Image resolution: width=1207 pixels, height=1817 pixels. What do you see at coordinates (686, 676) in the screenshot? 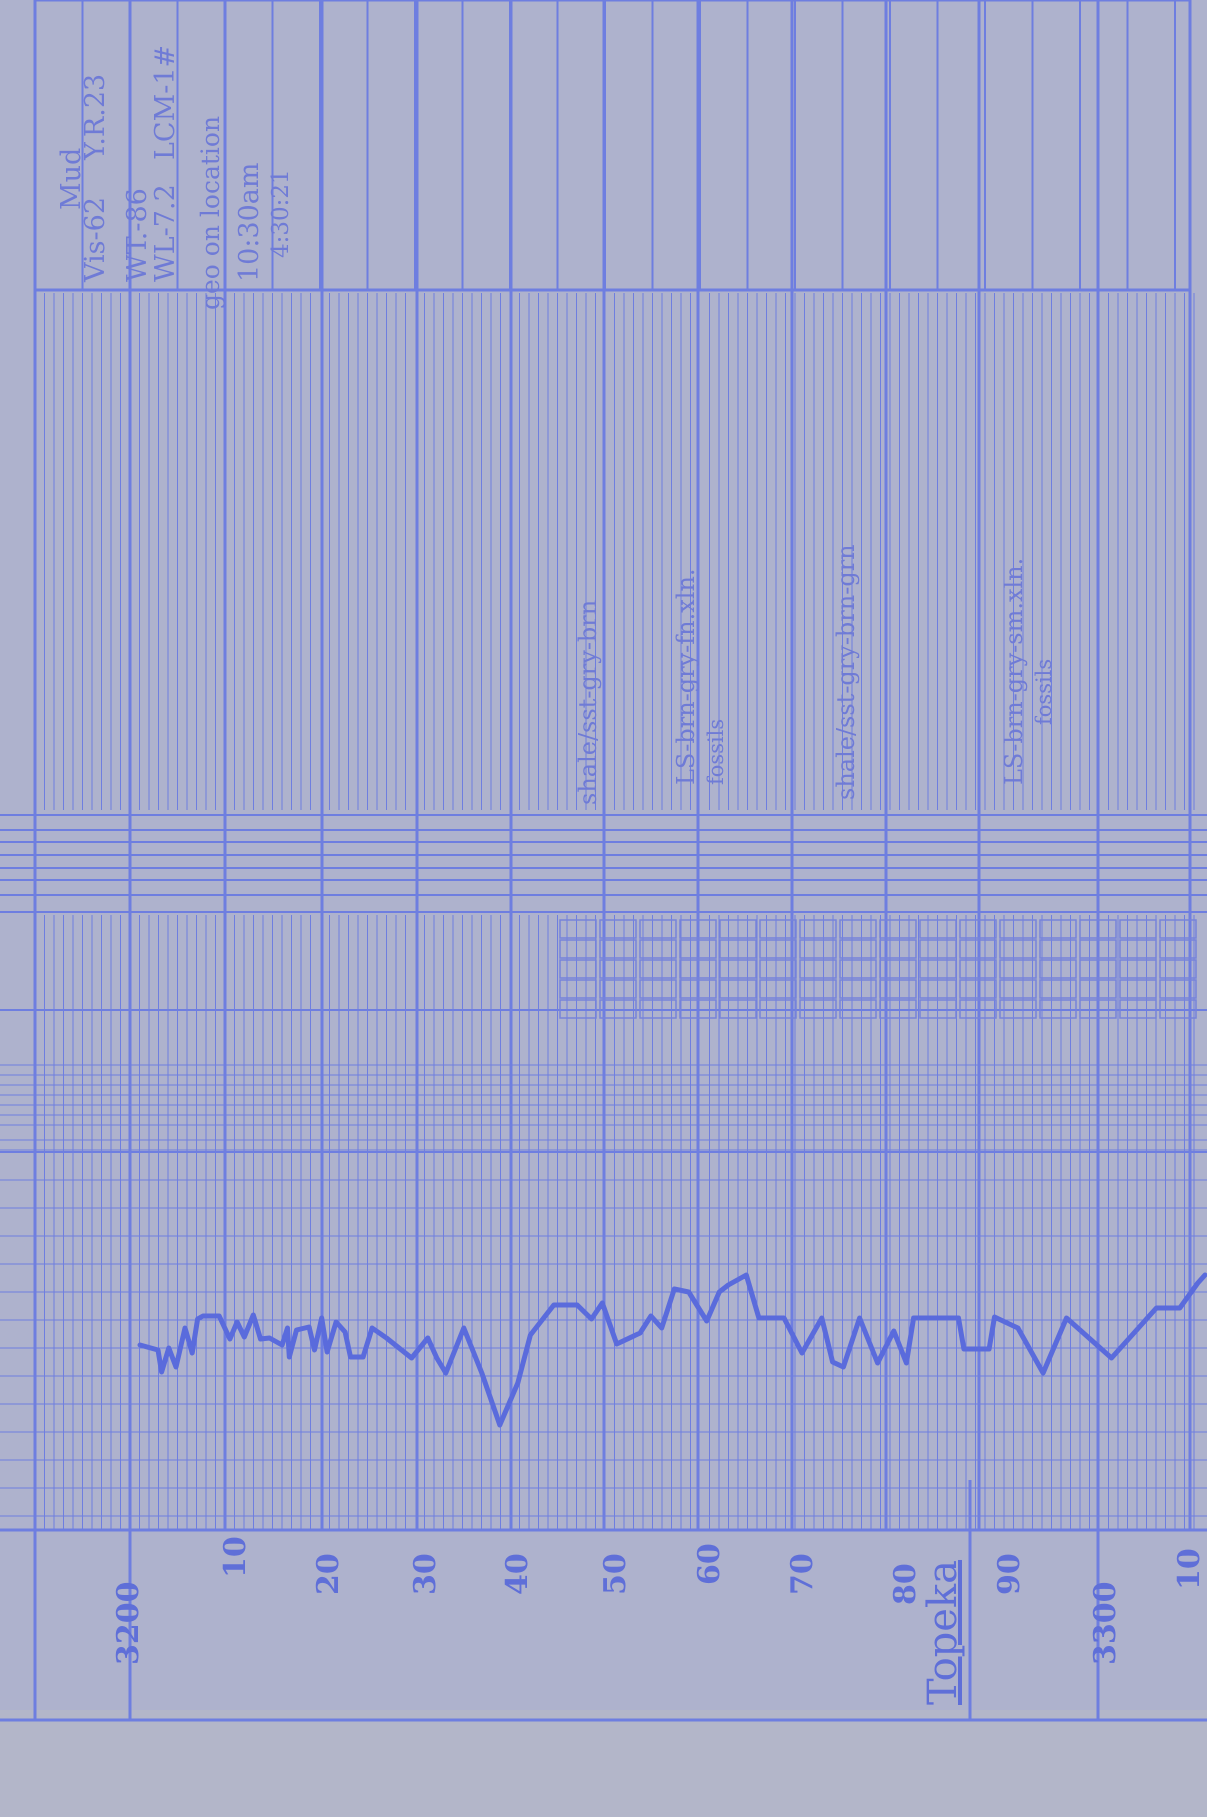
I see `sample-description-2: LS-brn-gry-fn.xln.` at bounding box center [686, 676].